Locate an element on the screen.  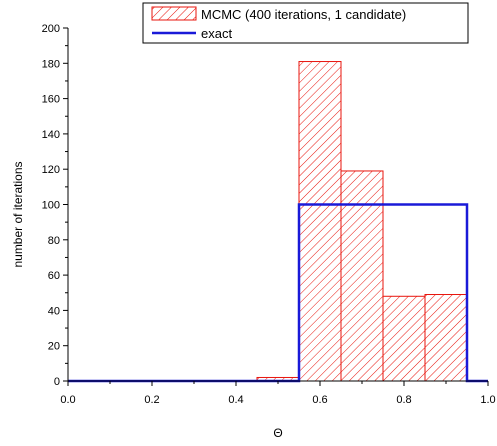
y-tick-label: 140 is located at coordinates (51, 135).